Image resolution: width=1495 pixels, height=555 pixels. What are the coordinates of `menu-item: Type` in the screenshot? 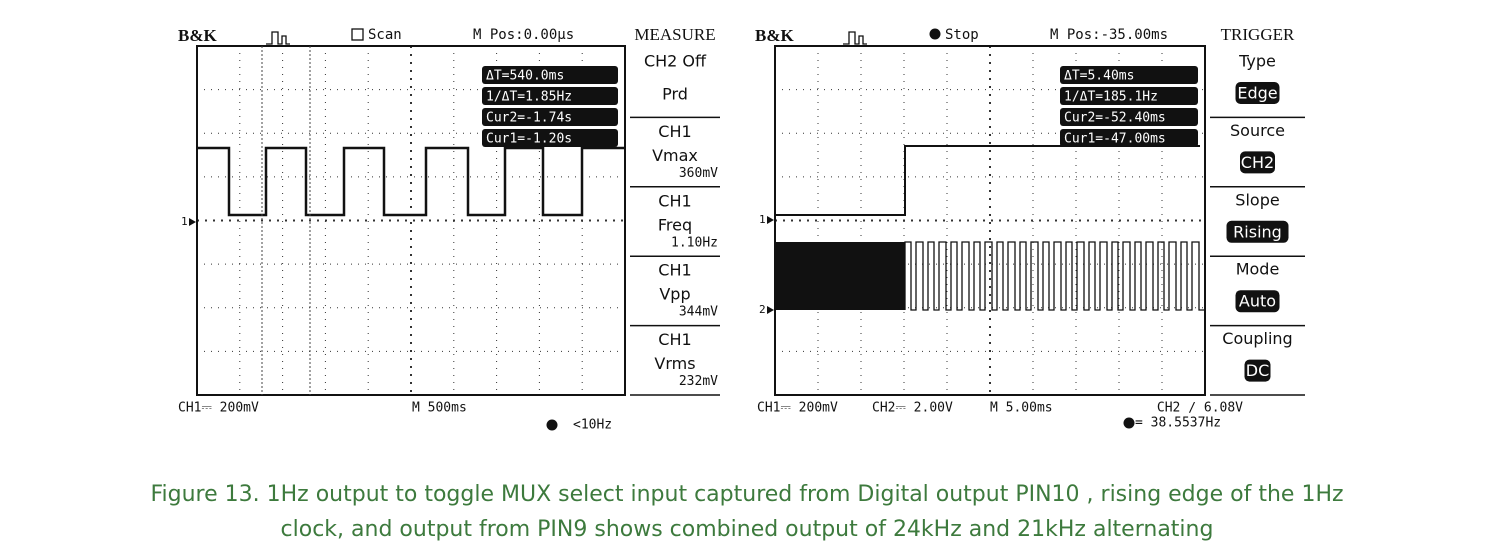 It's located at (1257, 61).